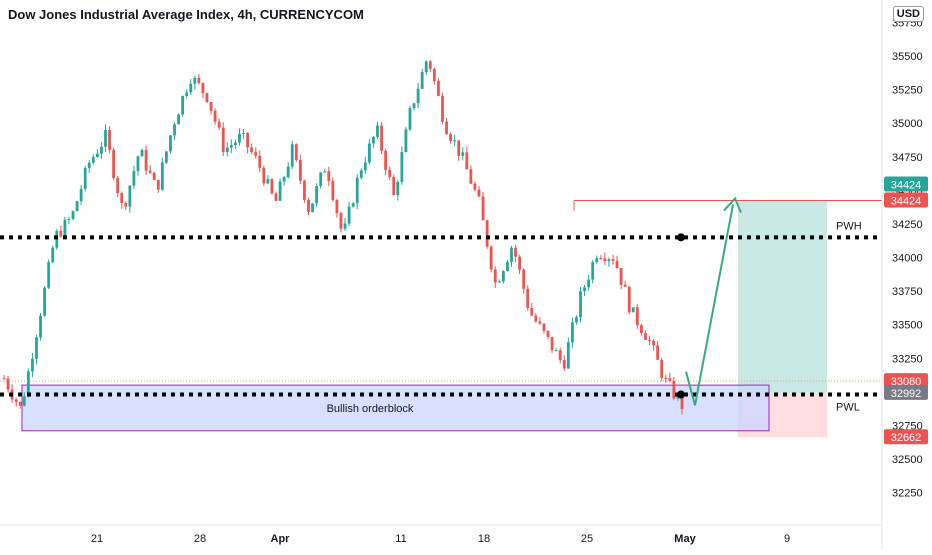  I want to click on price-badge: 32992, so click(906, 392).